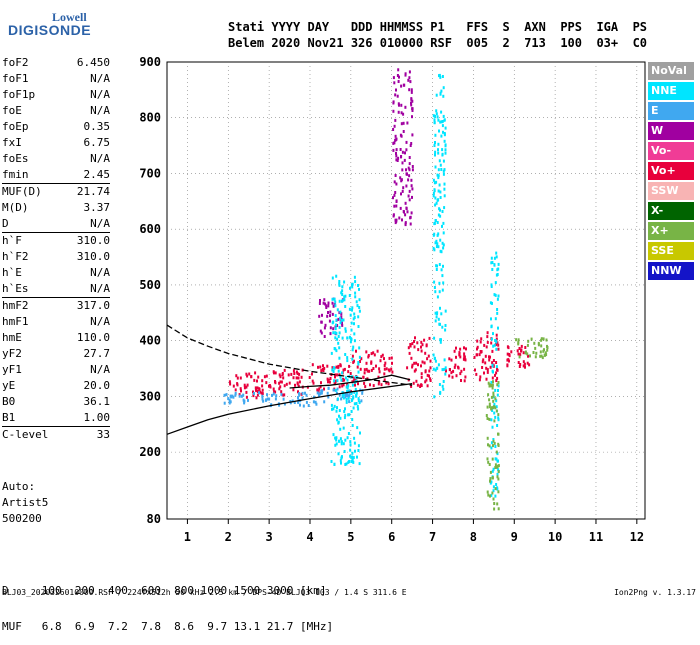 Image resolution: width=700 pixels, height=645 pixels. I want to click on legend-item-x: X-, so click(671, 211).